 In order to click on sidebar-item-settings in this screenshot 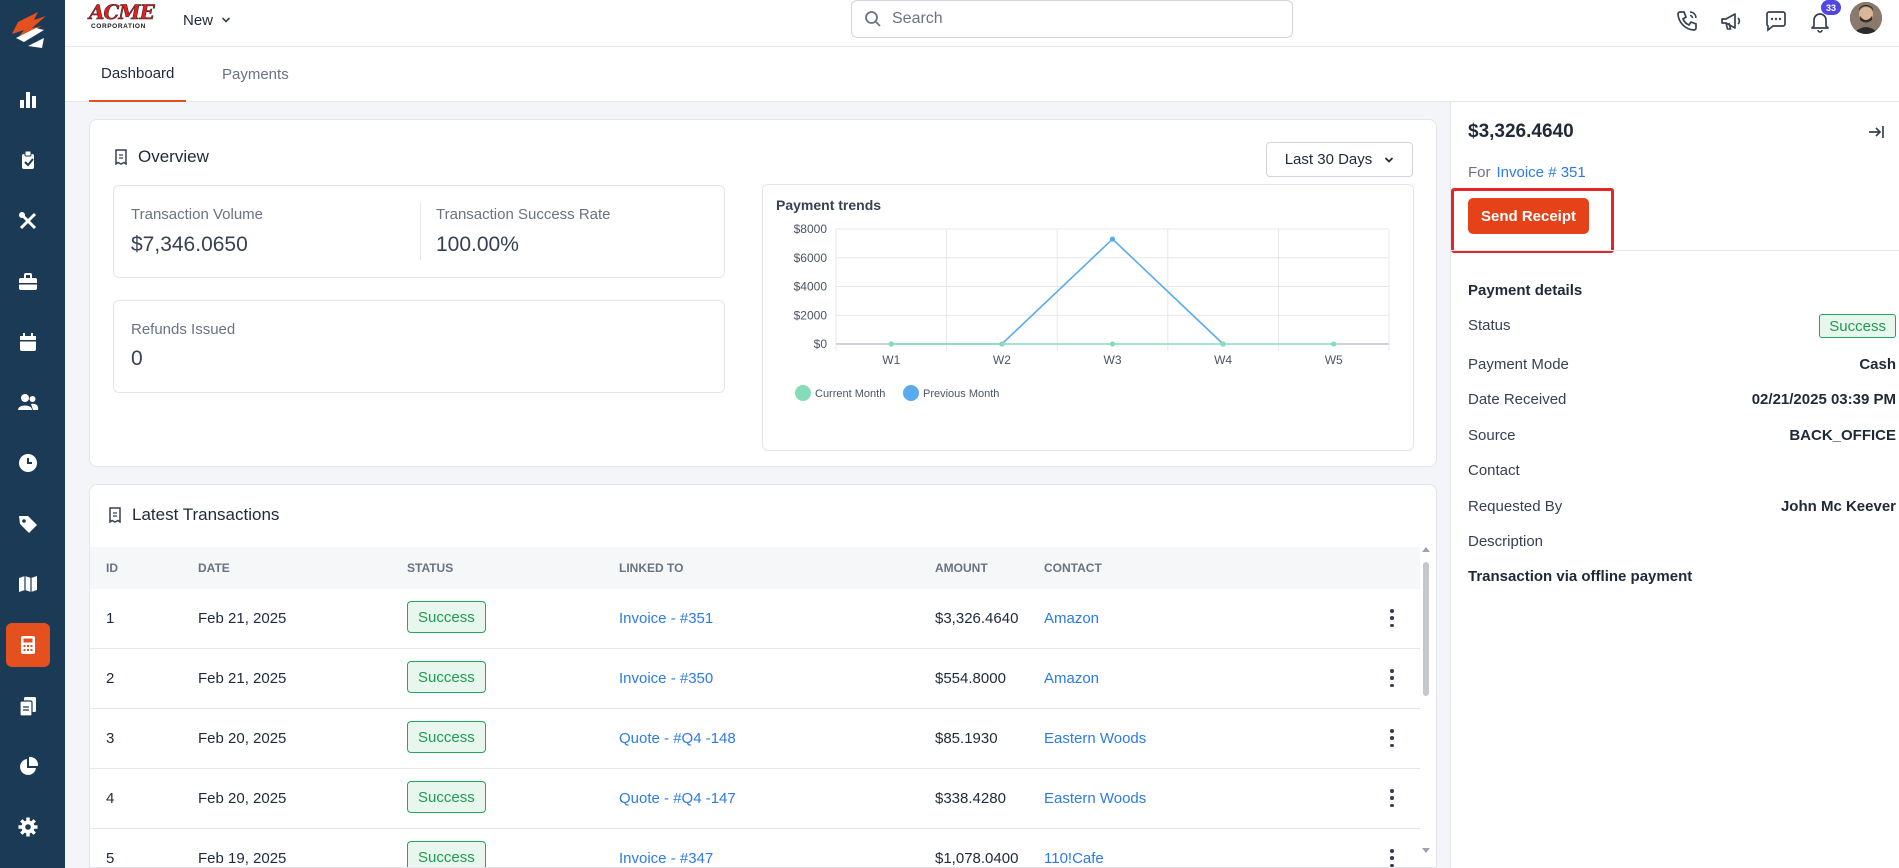, I will do `click(28, 827)`.